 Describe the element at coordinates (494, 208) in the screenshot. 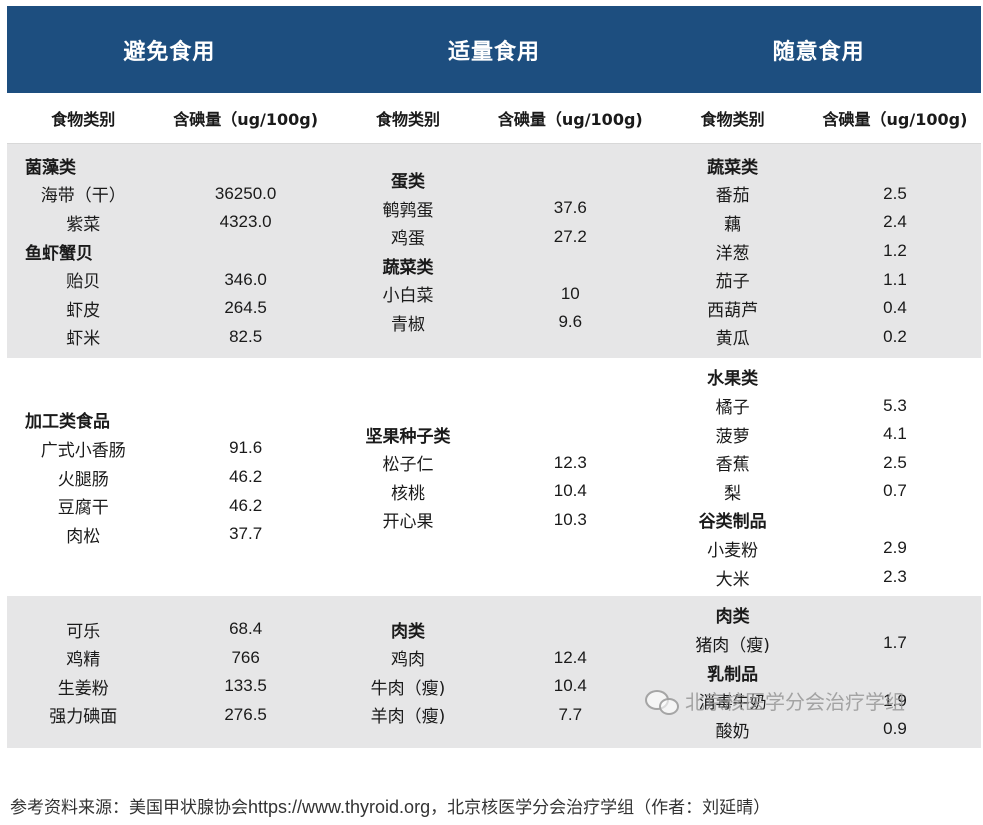

I see `food-row: 鹌鹑蛋 37.6` at that location.